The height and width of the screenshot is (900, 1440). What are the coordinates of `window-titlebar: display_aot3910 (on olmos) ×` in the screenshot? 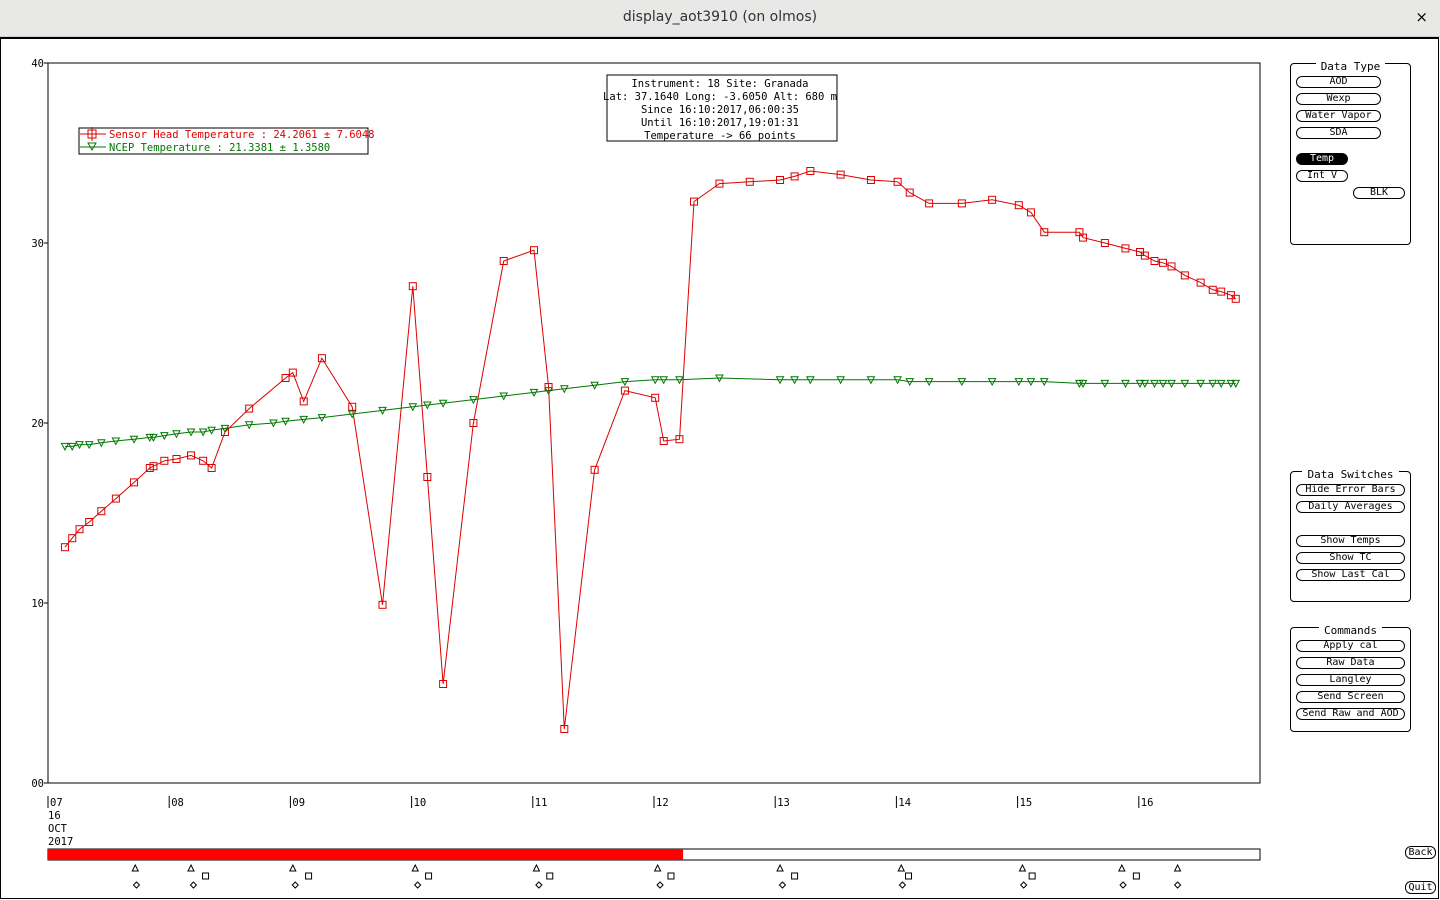 It's located at (720, 18).